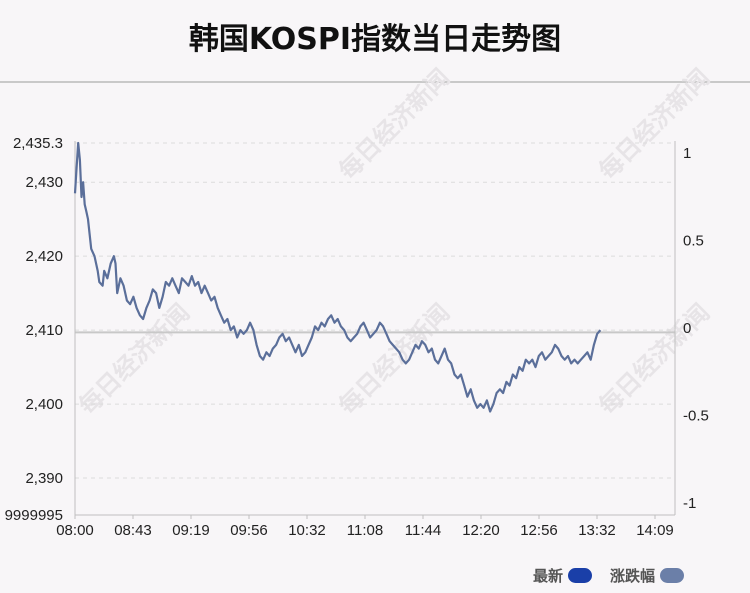 Image resolution: width=750 pixels, height=593 pixels. I want to click on right-tick-labels: 1 0.5 0 -0.5 -1, so click(696, 328).